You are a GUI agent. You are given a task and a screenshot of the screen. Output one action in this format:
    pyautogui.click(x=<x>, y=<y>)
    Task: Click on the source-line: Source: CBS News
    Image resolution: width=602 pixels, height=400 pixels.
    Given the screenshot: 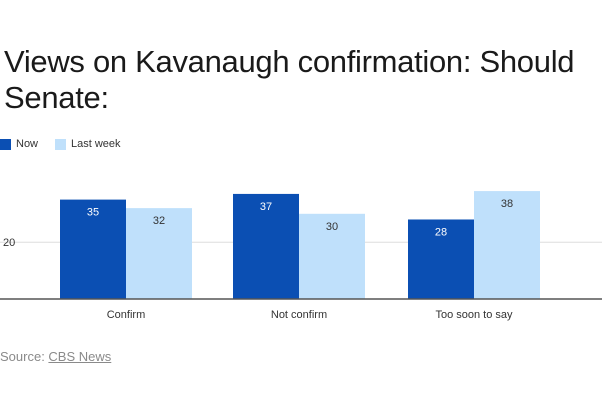 What is the action you would take?
    pyautogui.click(x=55, y=356)
    